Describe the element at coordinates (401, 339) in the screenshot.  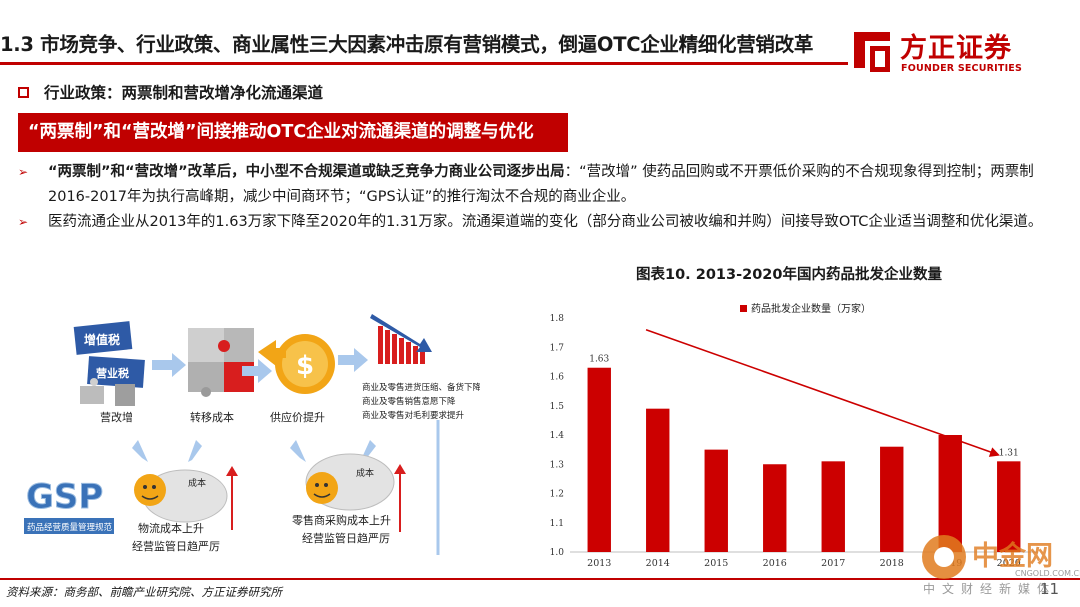
I see `declining-bars-icon` at that location.